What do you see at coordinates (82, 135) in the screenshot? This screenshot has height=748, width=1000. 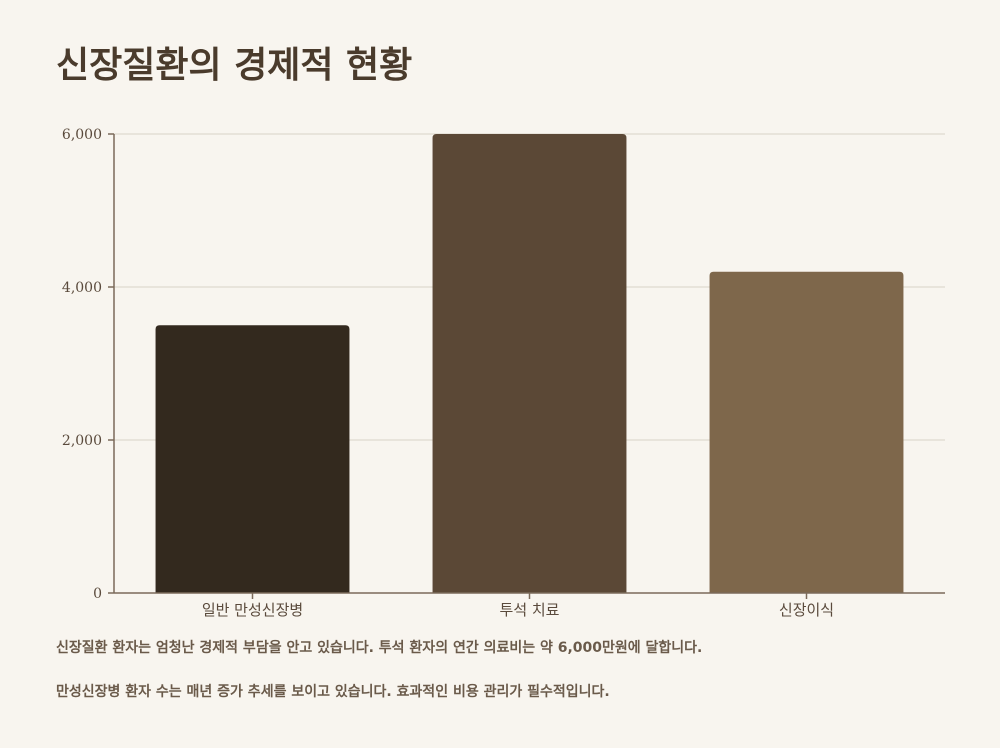 I see `y-tick-label: 6,000` at bounding box center [82, 135].